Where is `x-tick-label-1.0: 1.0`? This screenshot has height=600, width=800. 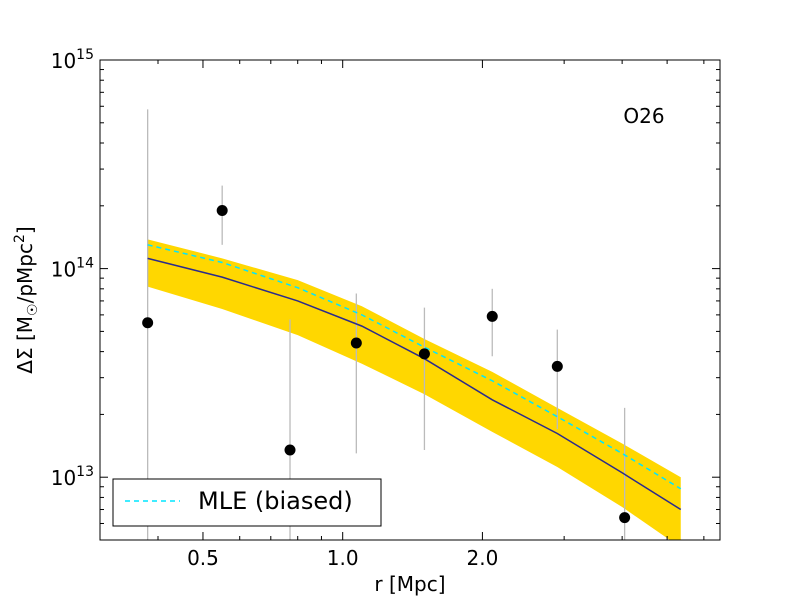
x-tick-label-1.0: 1.0 is located at coordinates (343, 558).